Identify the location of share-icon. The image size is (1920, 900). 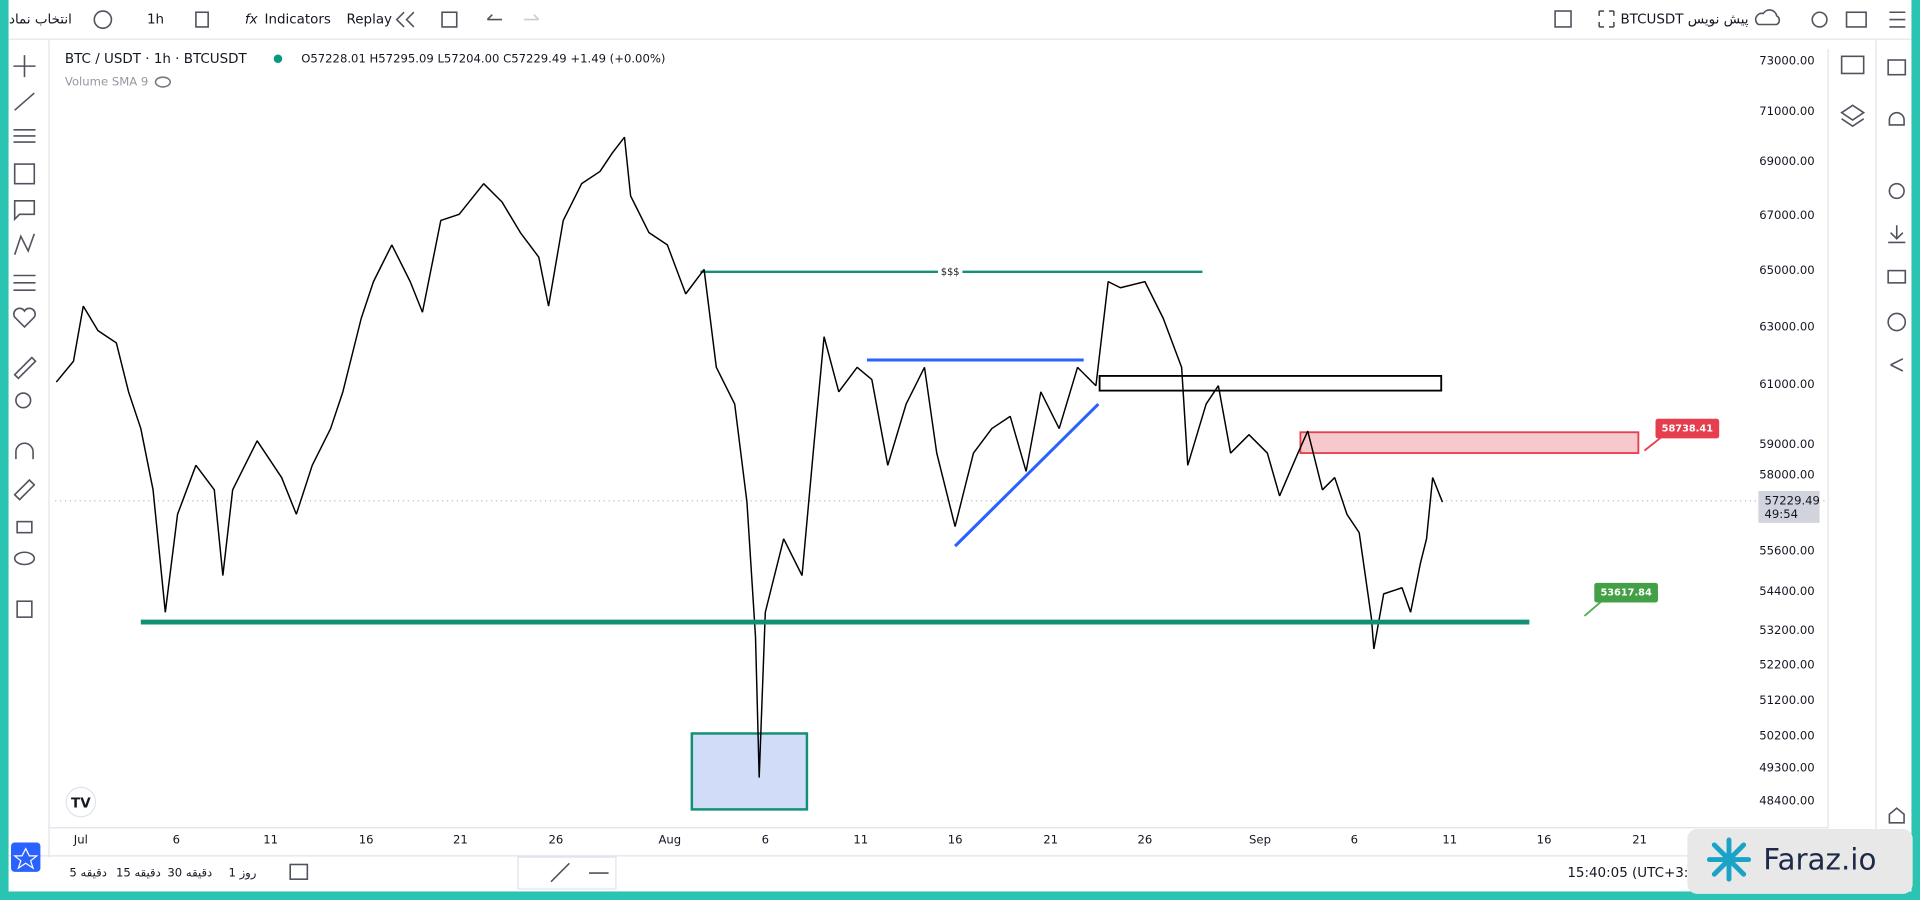
(1897, 365).